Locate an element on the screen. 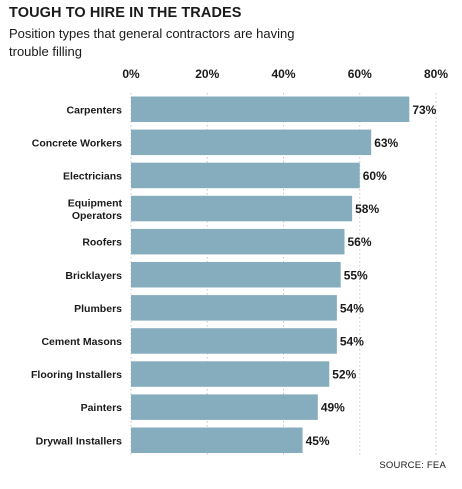  value-label: 45% is located at coordinates (318, 441).